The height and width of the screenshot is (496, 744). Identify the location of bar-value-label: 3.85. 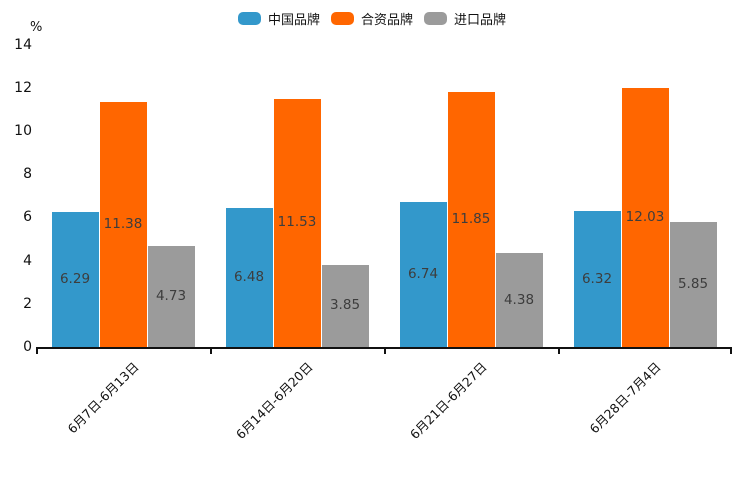
(345, 305).